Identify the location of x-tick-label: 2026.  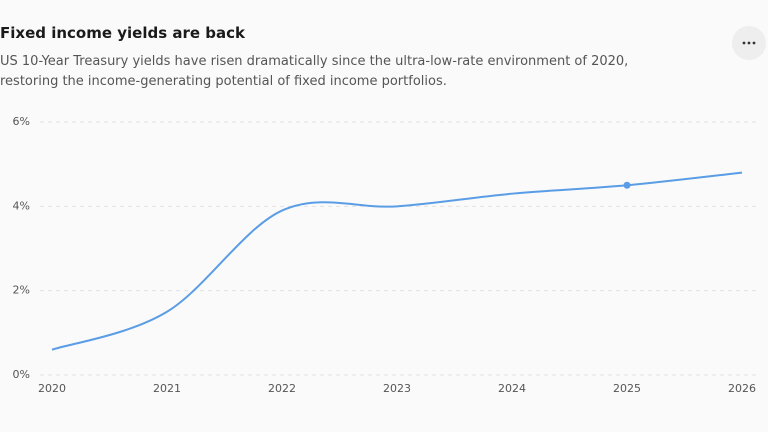
(742, 388).